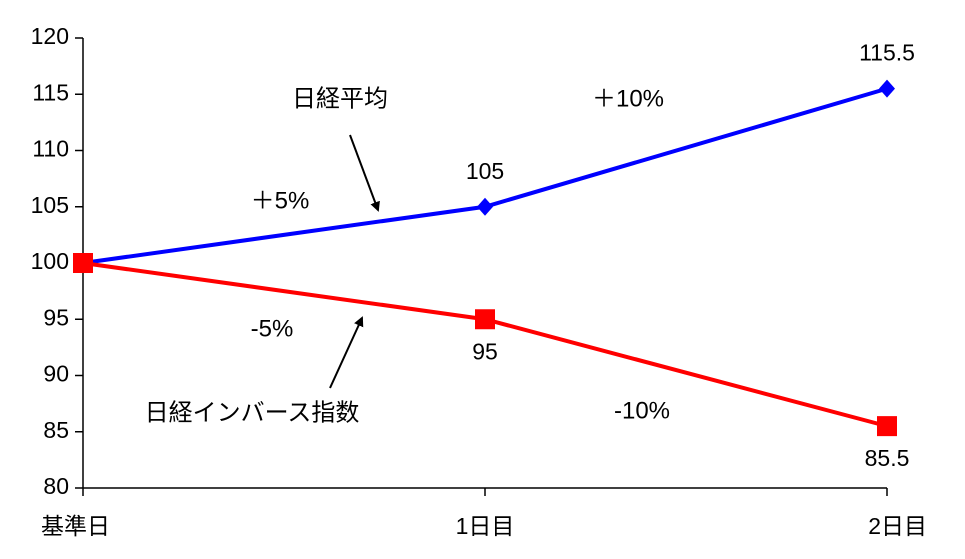 This screenshot has height=559, width=965. Describe the element at coordinates (642, 410) in the screenshot. I see `annotation: -10%` at that location.